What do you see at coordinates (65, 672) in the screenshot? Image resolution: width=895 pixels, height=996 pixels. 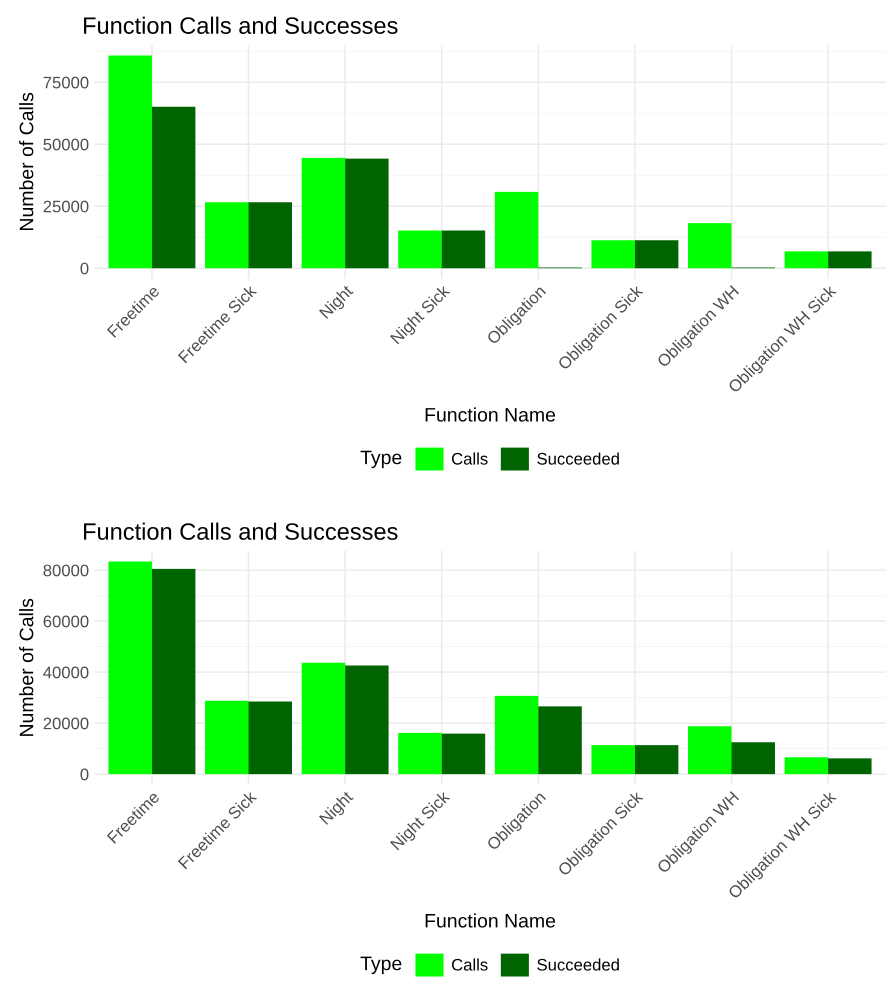 I see `y-tick-label: 40000` at bounding box center [65, 672].